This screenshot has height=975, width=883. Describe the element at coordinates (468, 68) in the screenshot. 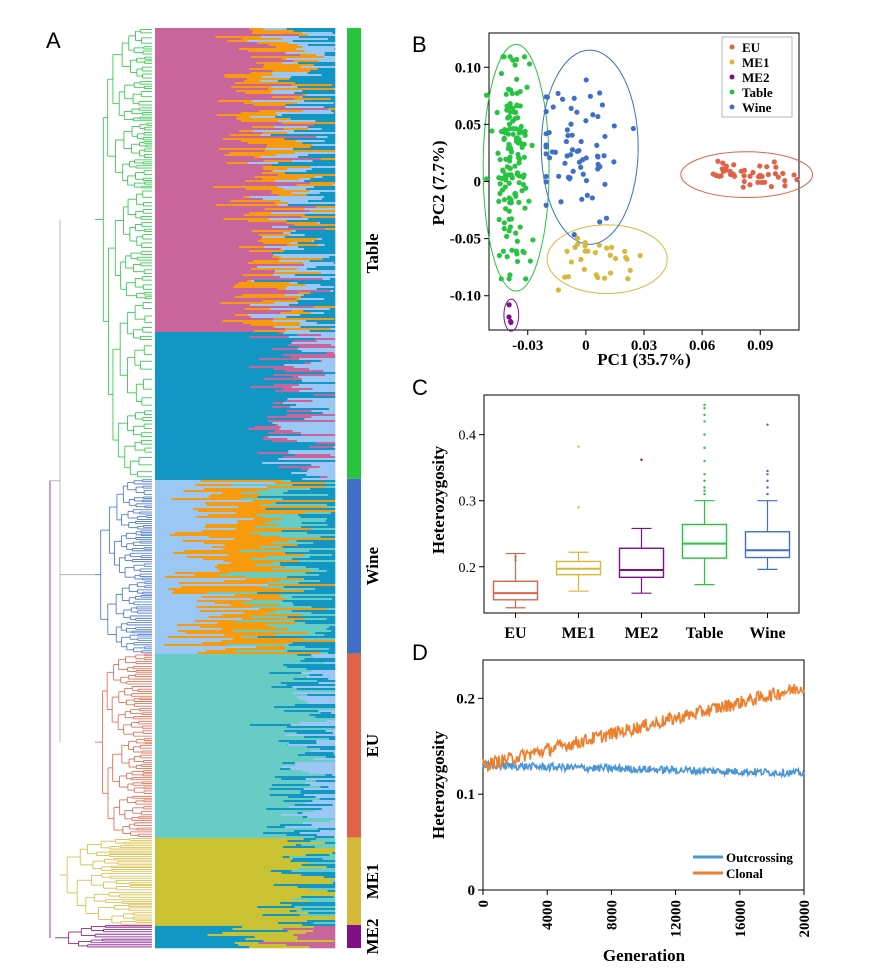

I see `pca-y-tick-label: 0.10` at that location.